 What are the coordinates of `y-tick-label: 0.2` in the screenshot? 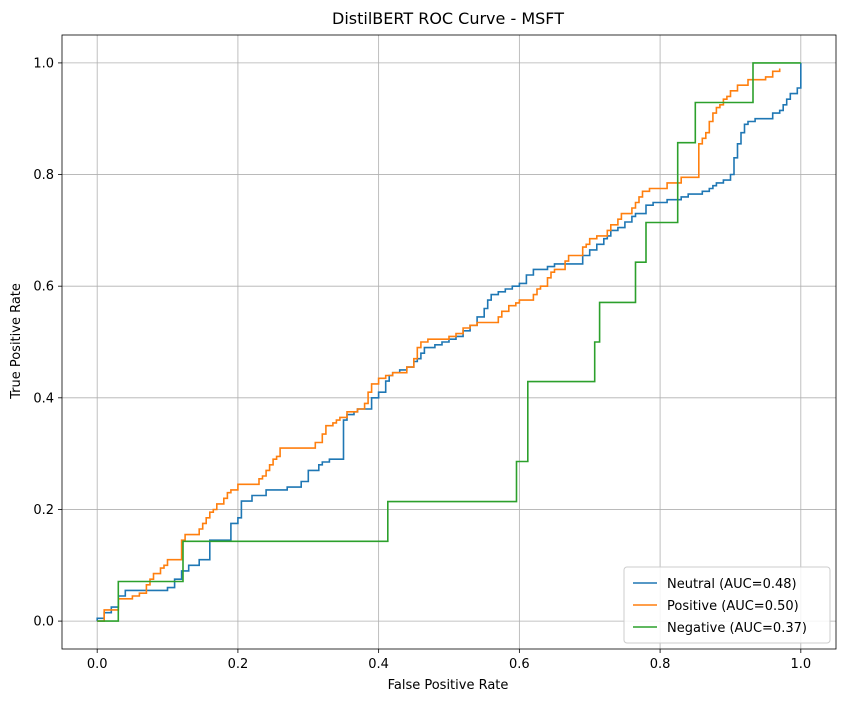 It's located at (43, 510).